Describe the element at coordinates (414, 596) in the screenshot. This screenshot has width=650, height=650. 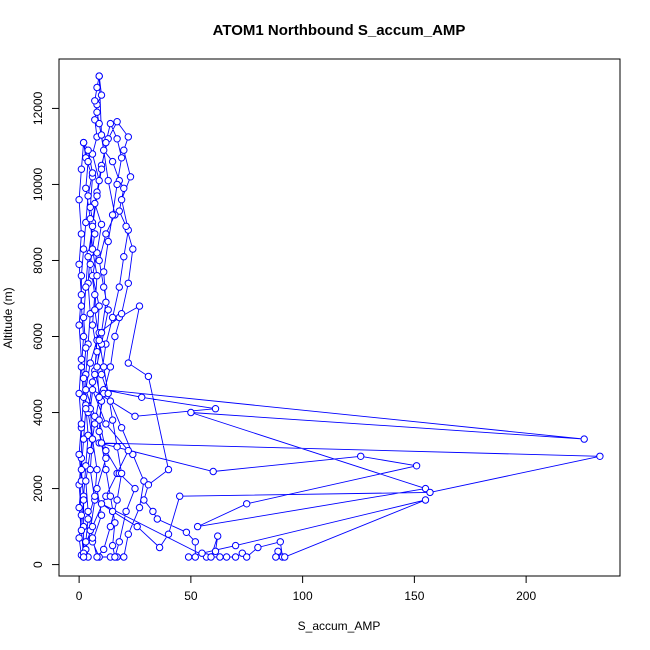
I see `x-tick-label: 150` at that location.